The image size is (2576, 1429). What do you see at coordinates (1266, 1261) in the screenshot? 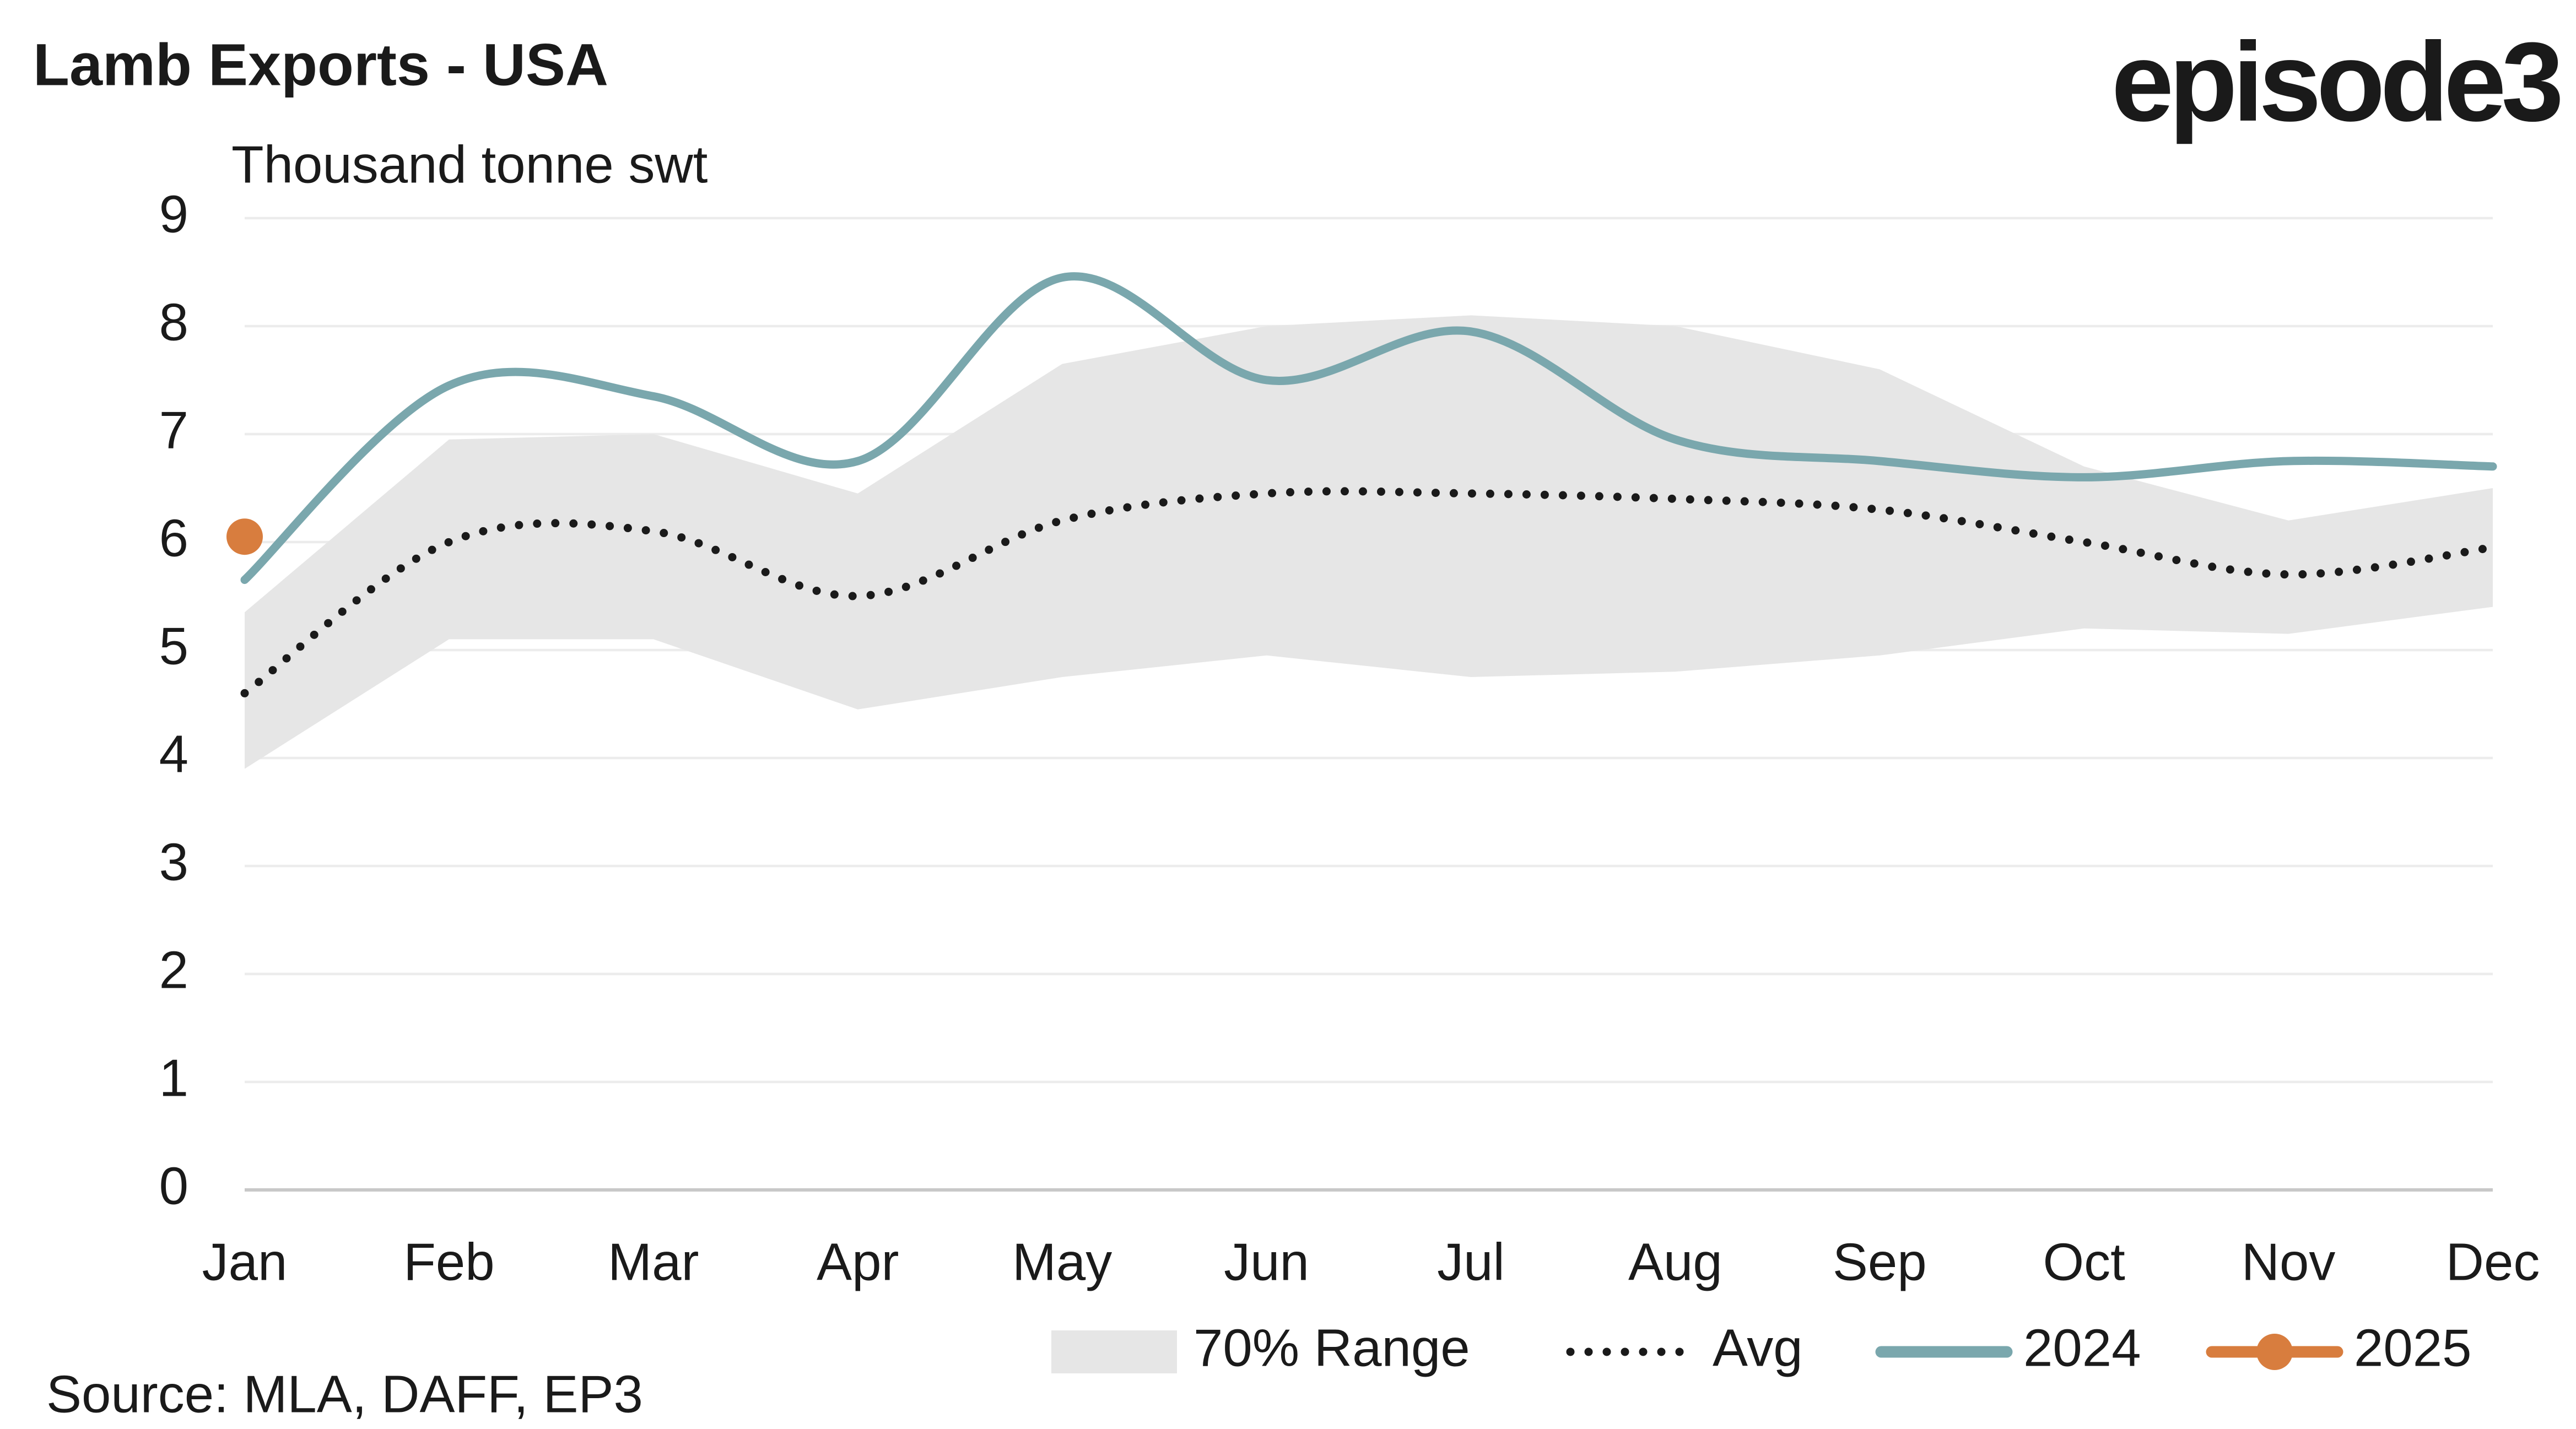
I see `x-tick-label: Jun` at bounding box center [1266, 1261].